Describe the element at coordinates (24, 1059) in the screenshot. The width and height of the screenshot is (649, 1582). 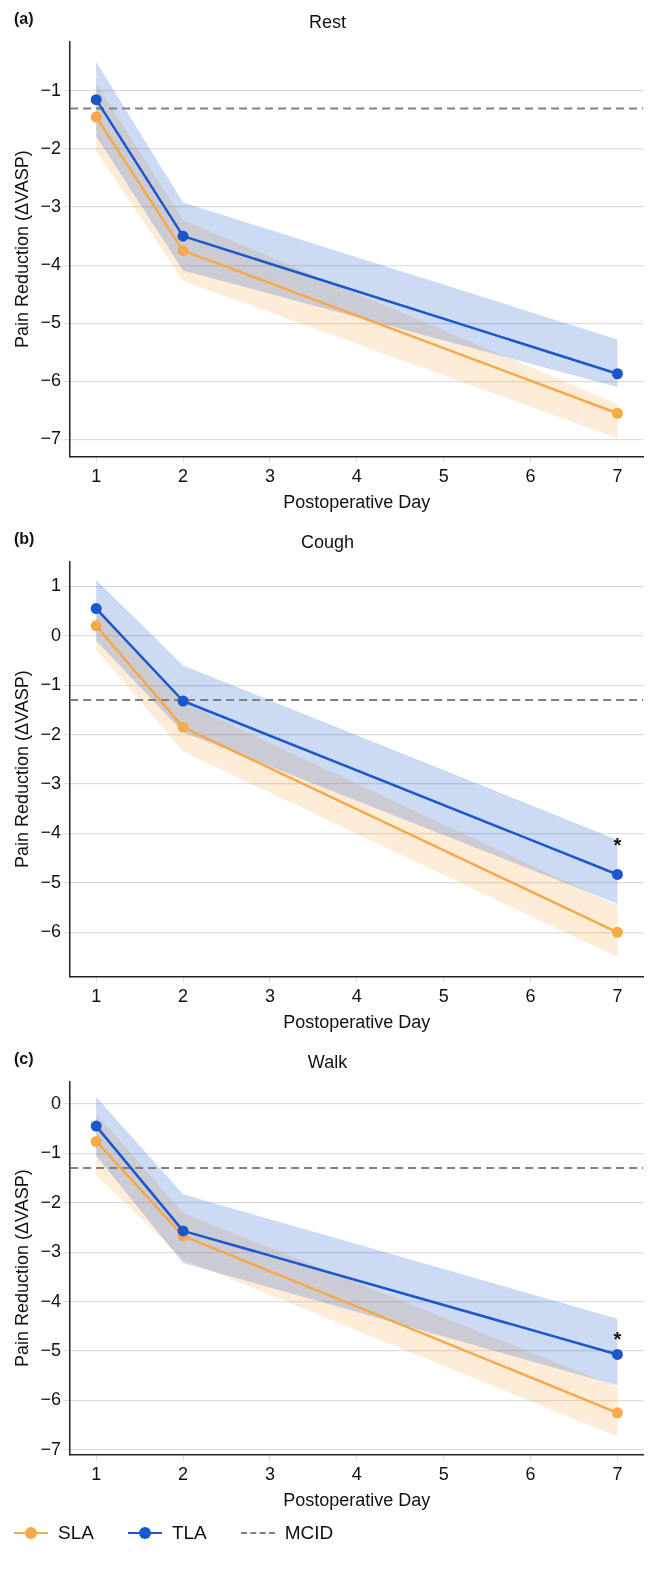
I see `text: (c)` at that location.